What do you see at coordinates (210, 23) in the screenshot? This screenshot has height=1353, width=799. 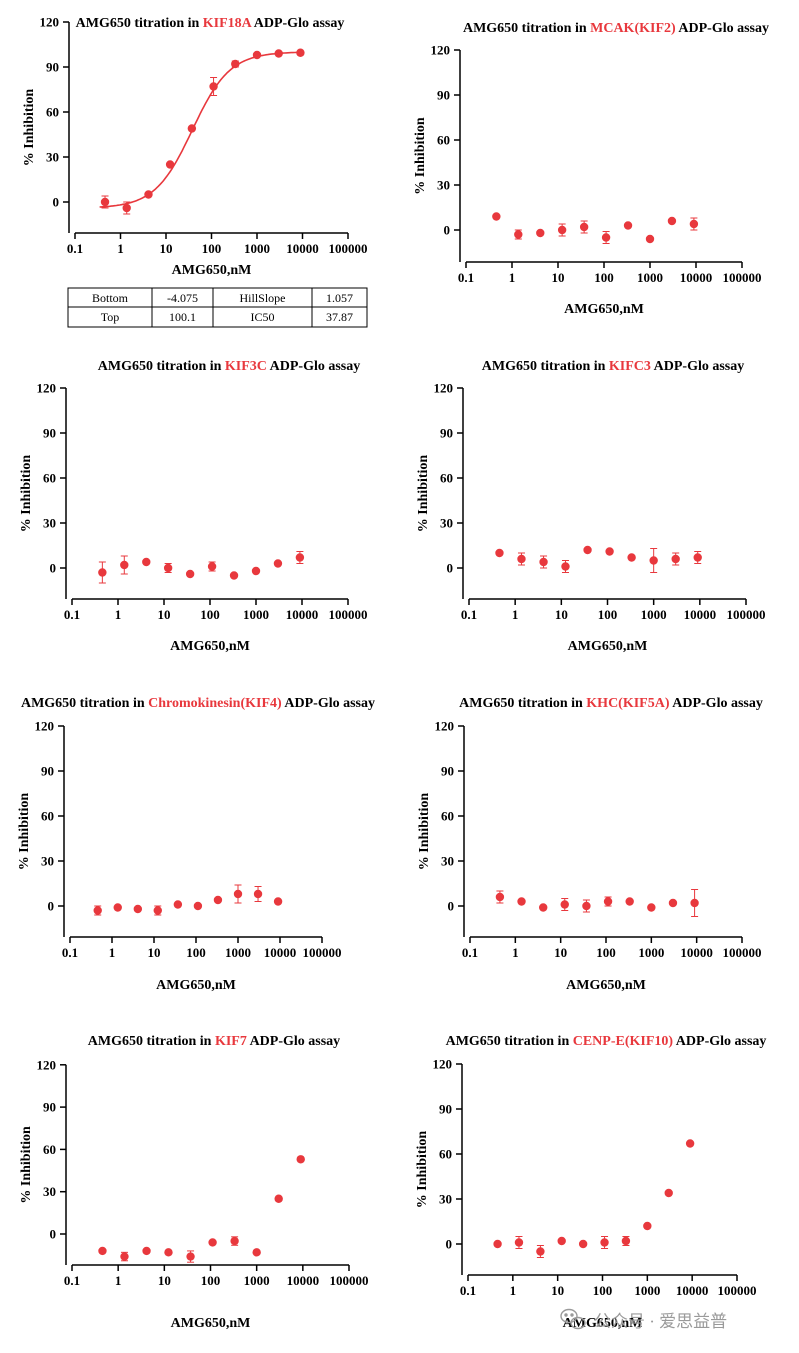 I see `chart-title: AMG650 titration in KIF18A ADP-Glo assay` at bounding box center [210, 23].